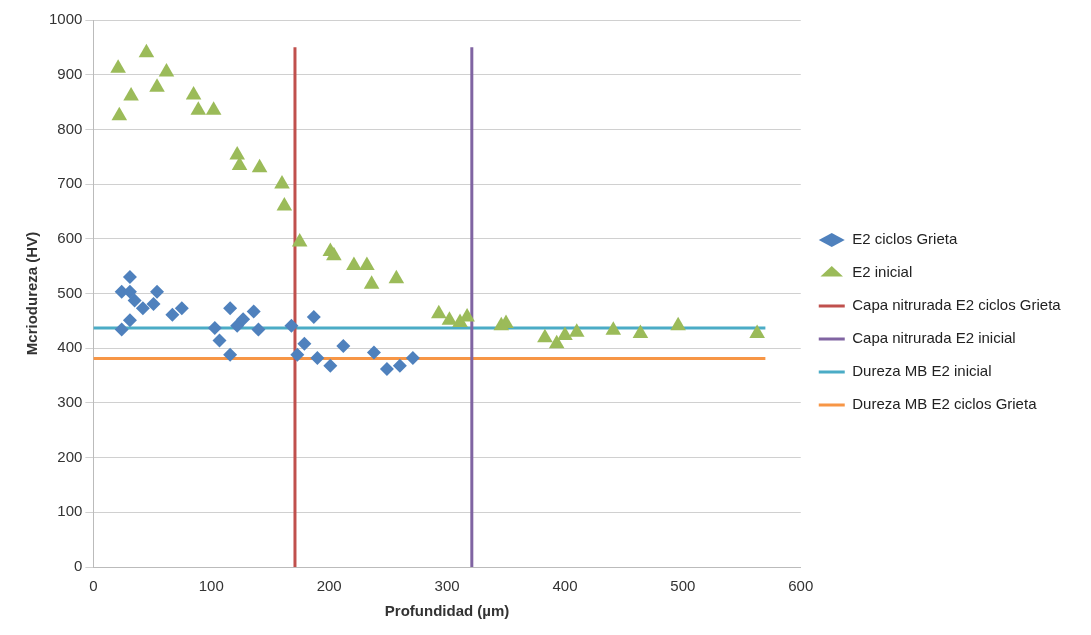 This screenshot has height=635, width=1091. Describe the element at coordinates (70, 292) in the screenshot. I see `y-tick-label: 500` at that location.